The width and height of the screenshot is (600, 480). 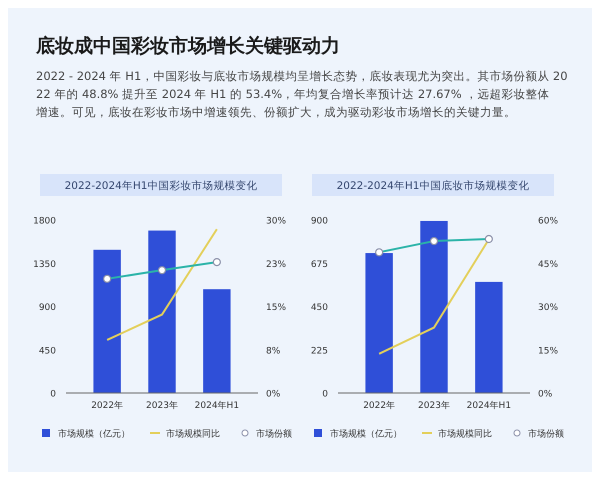 I want to click on chart-title: 2022-2024年H1中国彩妆市场规模变化, so click(x=161, y=185).